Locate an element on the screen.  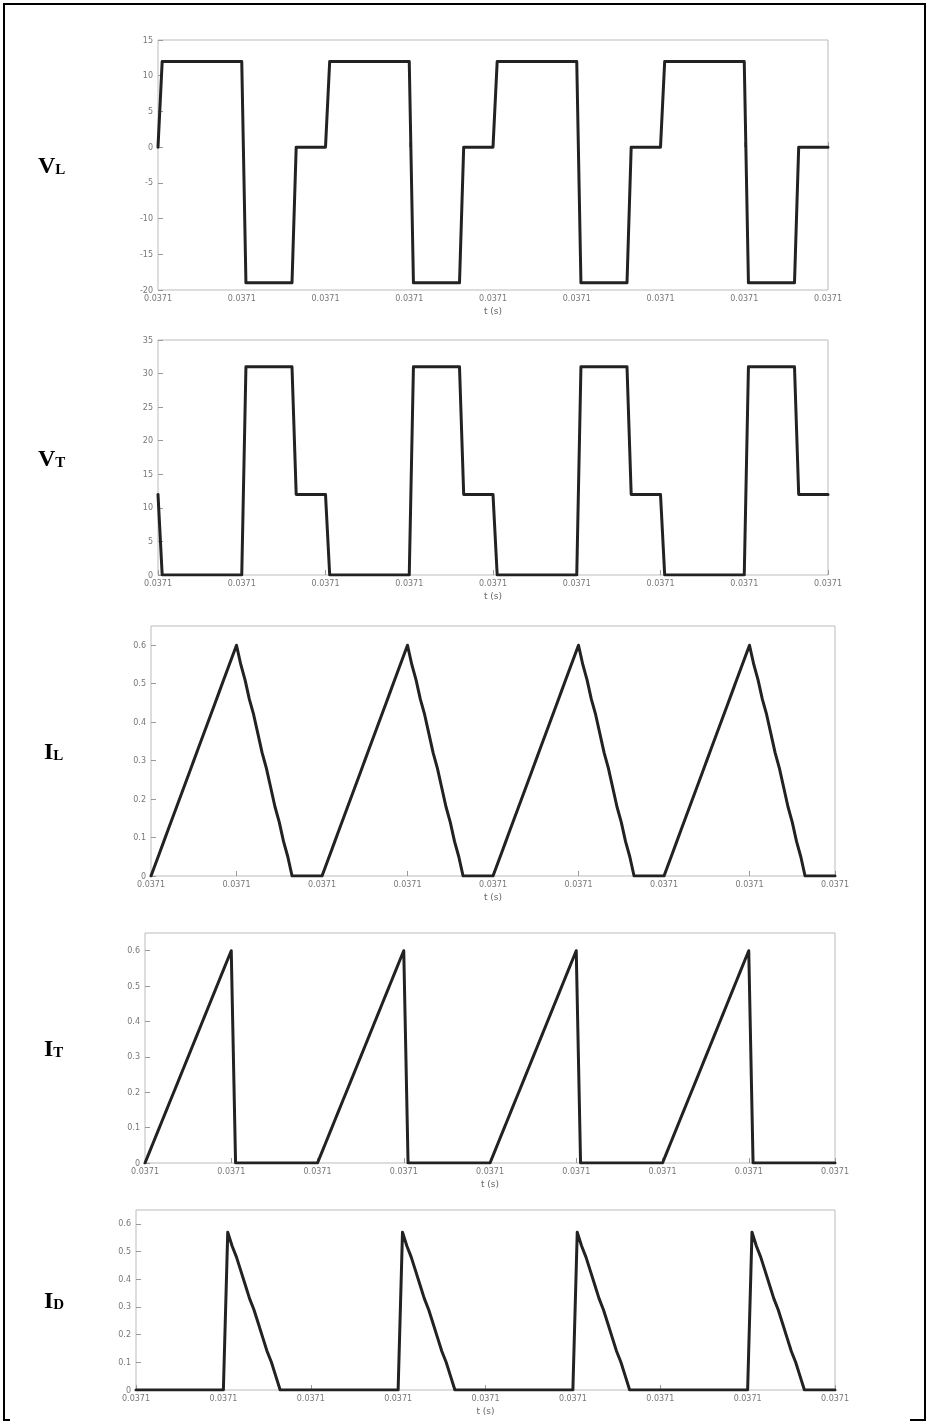
y-tick-label: 25 is located at coordinates (147, 407).